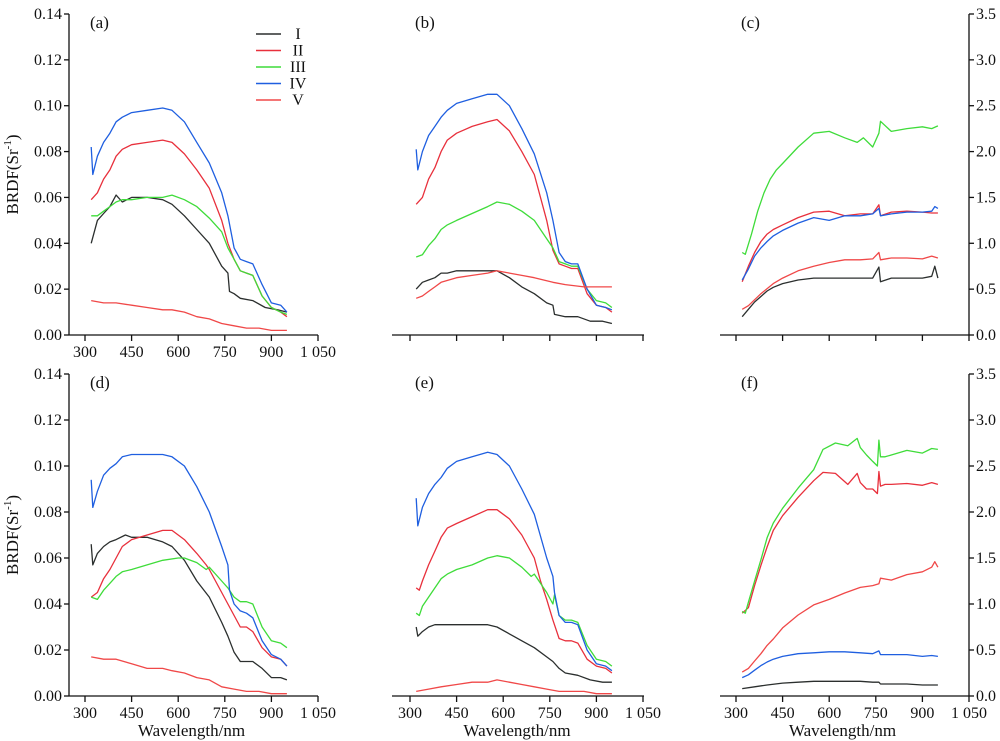 This screenshot has width=1000, height=741. Describe the element at coordinates (298, 84) in the screenshot. I see `legend-label: IV` at that location.